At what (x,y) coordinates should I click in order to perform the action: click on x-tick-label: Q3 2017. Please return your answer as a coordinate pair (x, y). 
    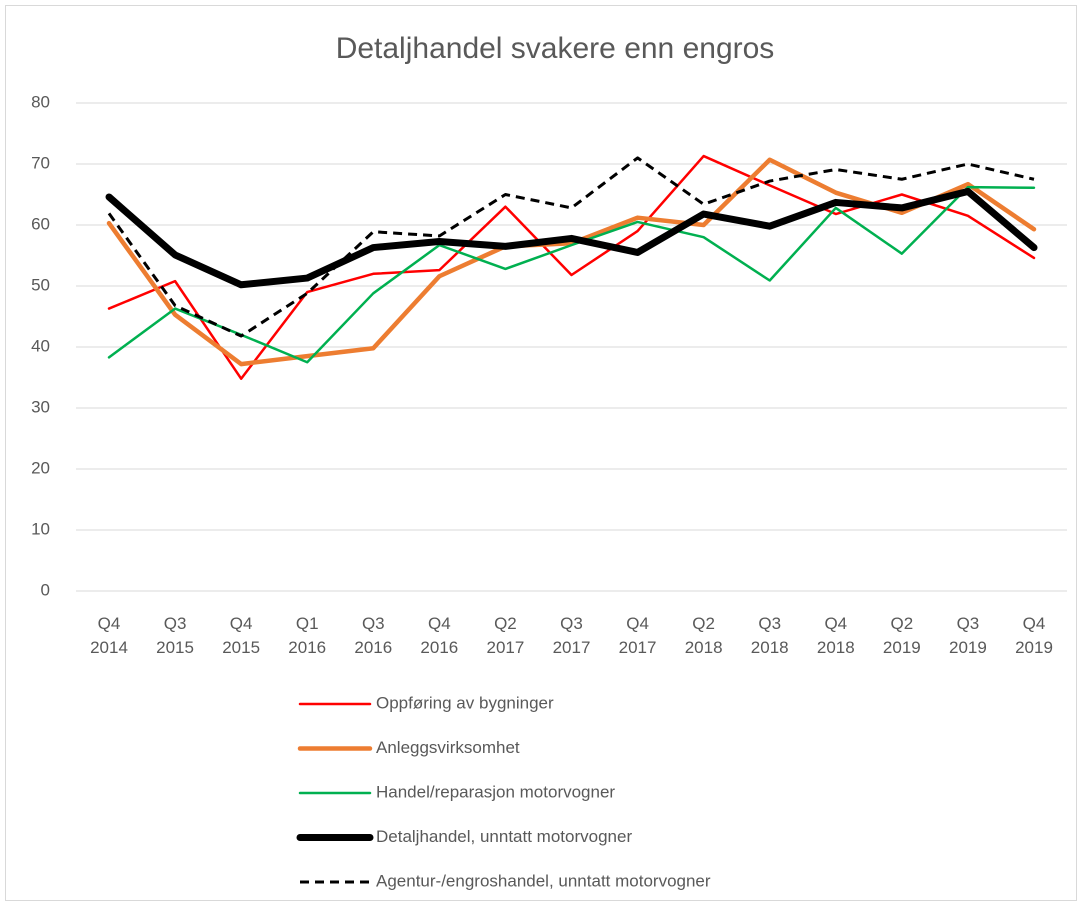
    Looking at the image, I should click on (571, 635).